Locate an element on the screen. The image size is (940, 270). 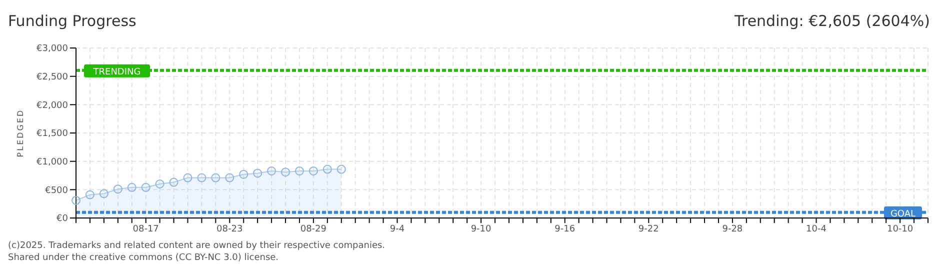
y-tick-label: €1,000 is located at coordinates (52, 163).